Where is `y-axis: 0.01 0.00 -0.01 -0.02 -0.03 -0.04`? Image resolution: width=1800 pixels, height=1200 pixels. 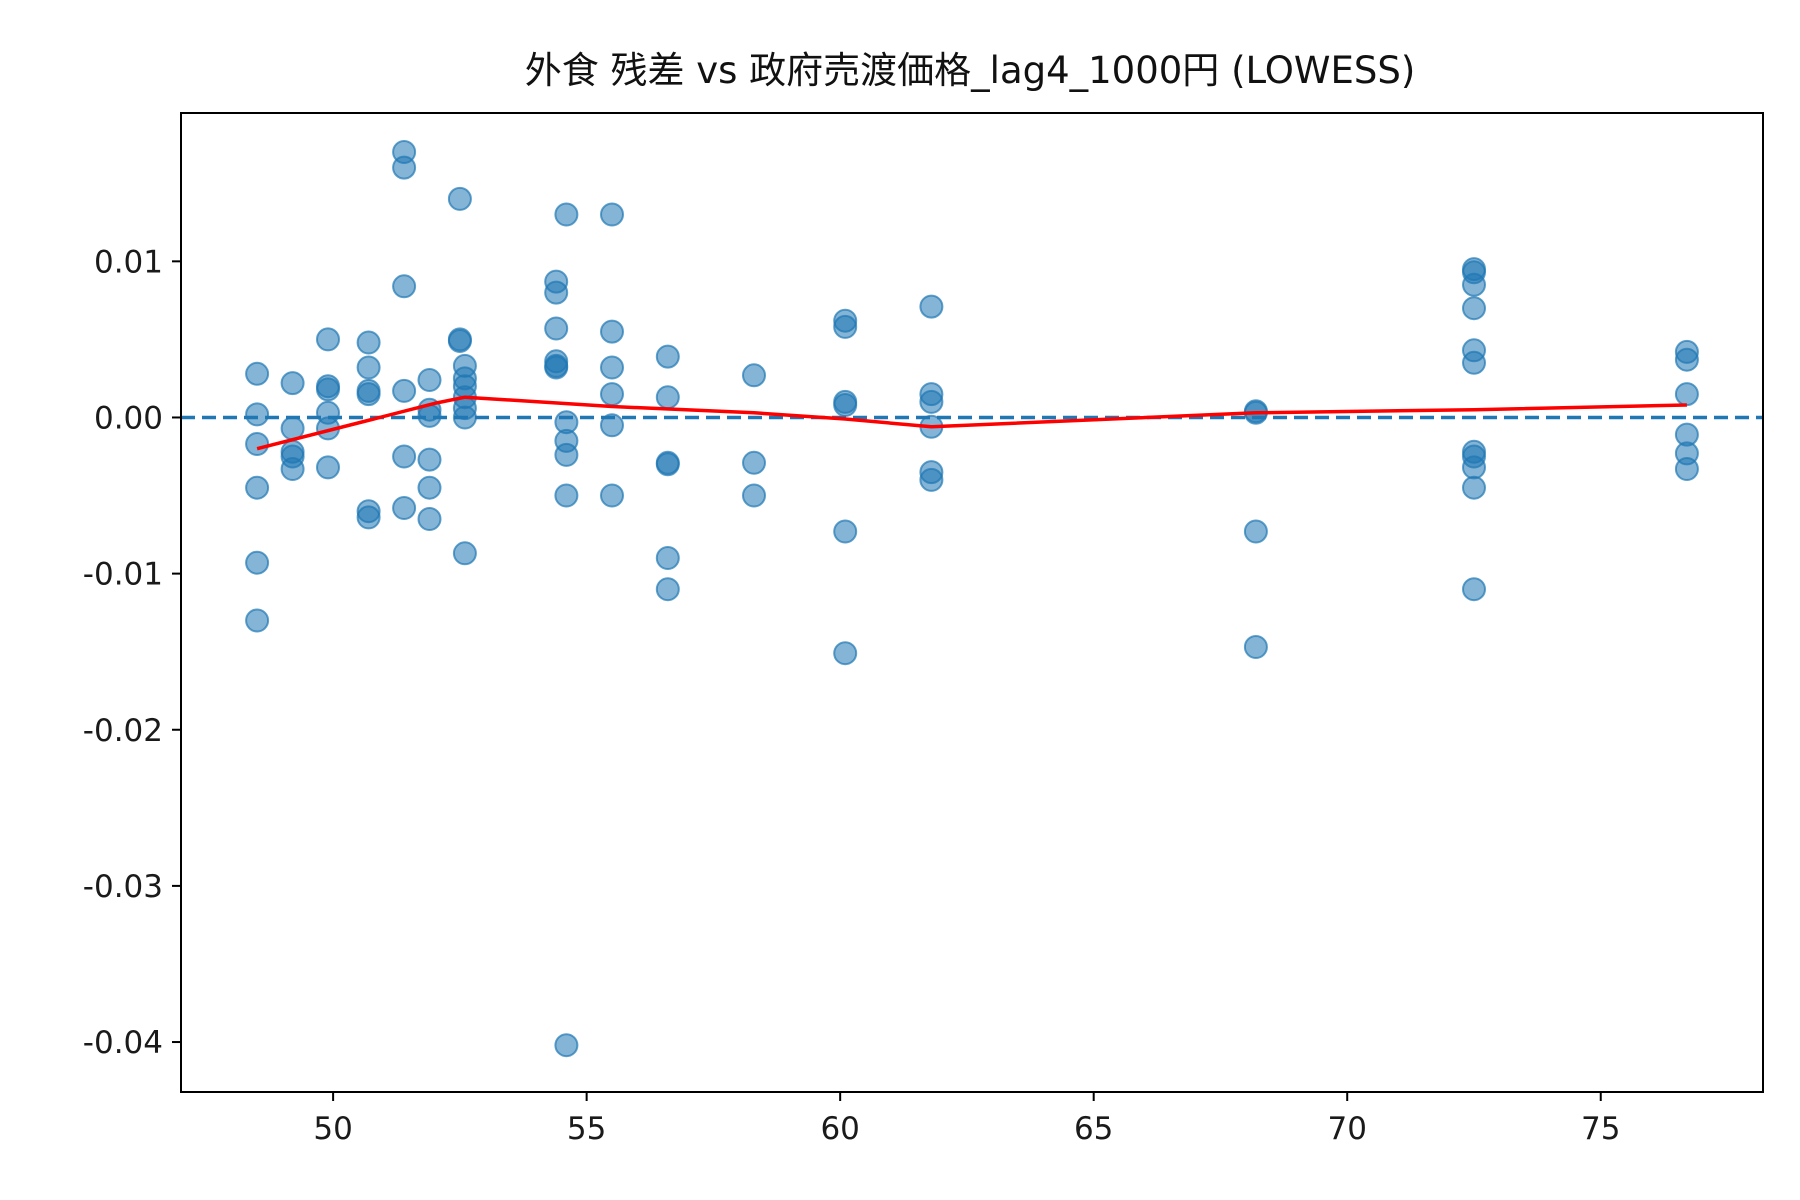 y-axis: 0.01 0.00 -0.01 -0.02 -0.03 -0.04 is located at coordinates (132, 652).